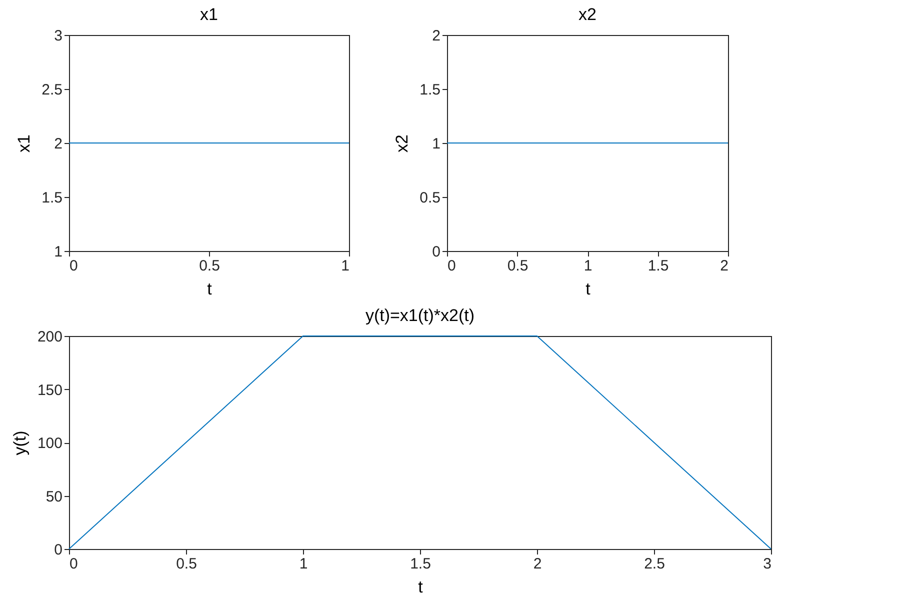  I want to click on y-tick-label: 2.5, so click(52, 90).